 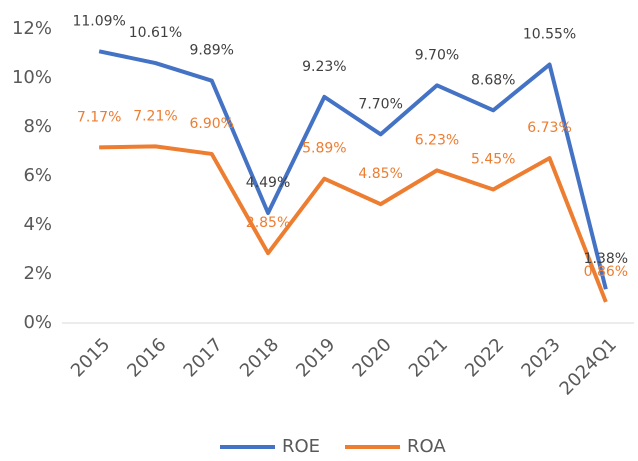 I want to click on y-tick-label: 2%, so click(x=37, y=273).